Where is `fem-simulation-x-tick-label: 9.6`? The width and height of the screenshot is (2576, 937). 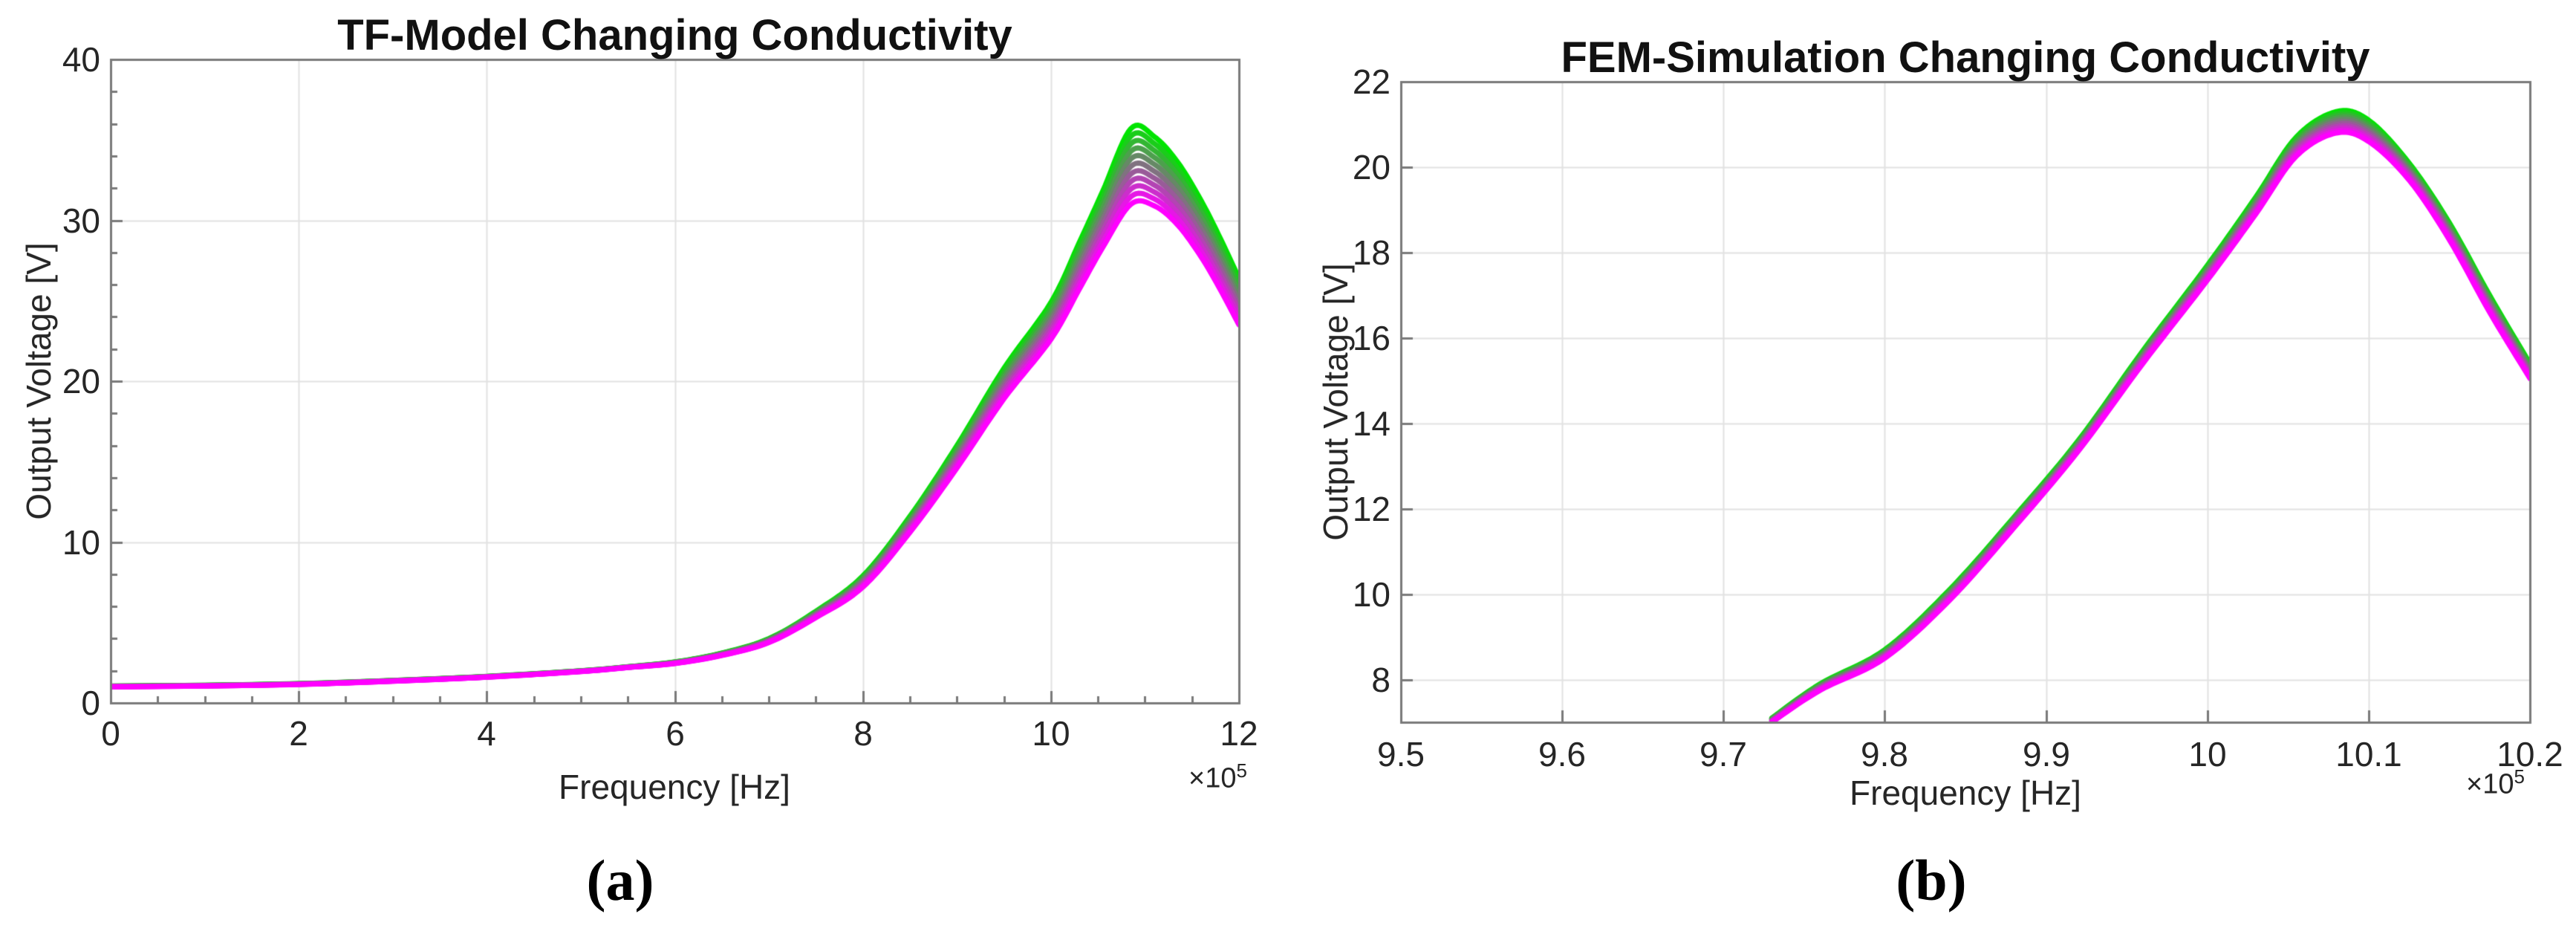
fem-simulation-x-tick-label: 9.6 is located at coordinates (1562, 754).